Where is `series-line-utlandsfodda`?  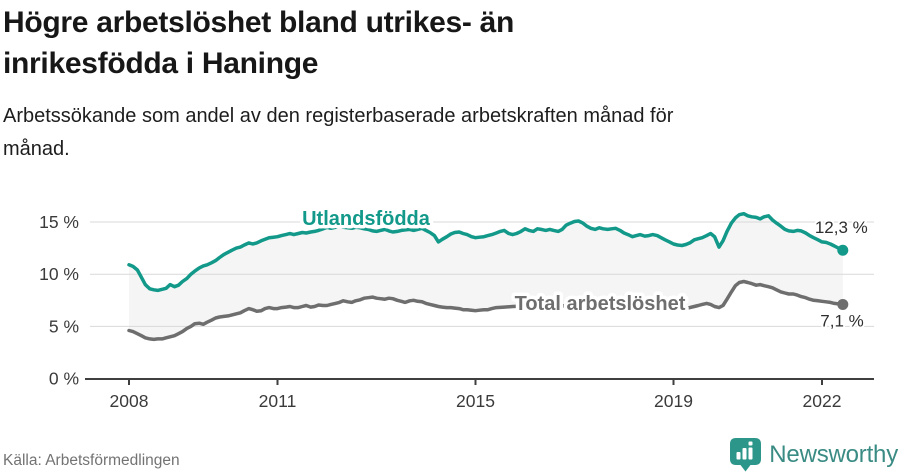
series-line-utlandsfodda is located at coordinates (486, 252).